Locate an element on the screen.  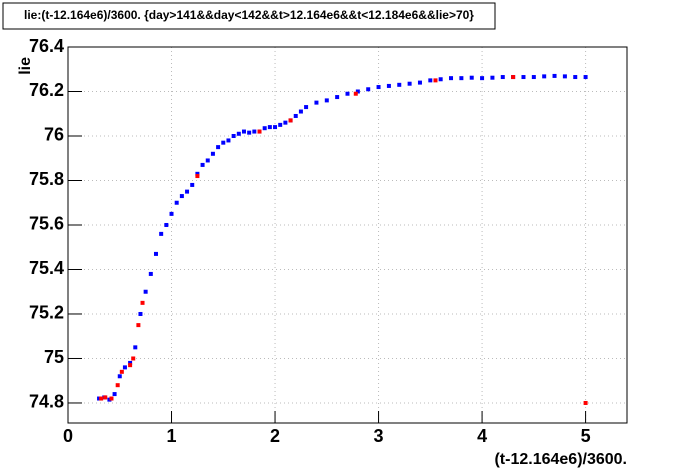
y-tick-label: 74.8 is located at coordinates (46, 402).